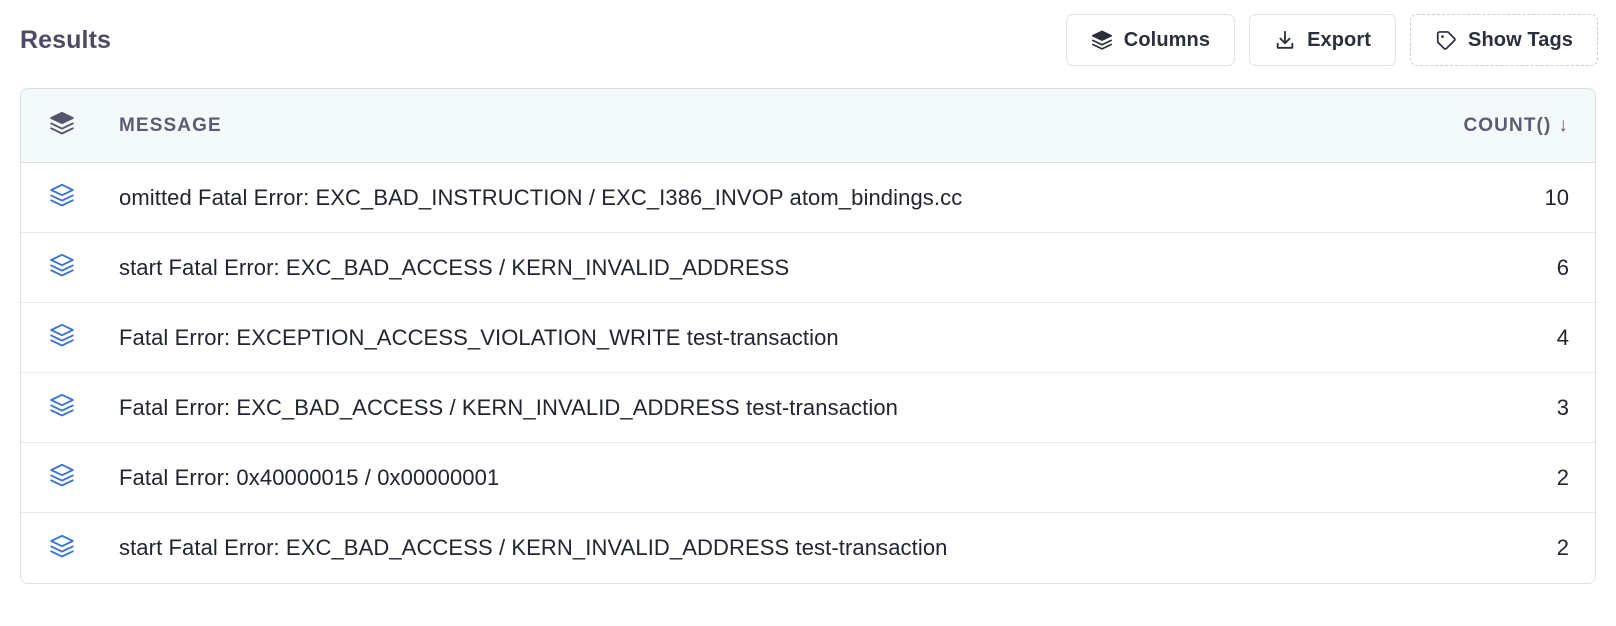 This screenshot has width=1616, height=626. Describe the element at coordinates (808, 40) in the screenshot. I see `results-toolbar: Results Columns` at that location.